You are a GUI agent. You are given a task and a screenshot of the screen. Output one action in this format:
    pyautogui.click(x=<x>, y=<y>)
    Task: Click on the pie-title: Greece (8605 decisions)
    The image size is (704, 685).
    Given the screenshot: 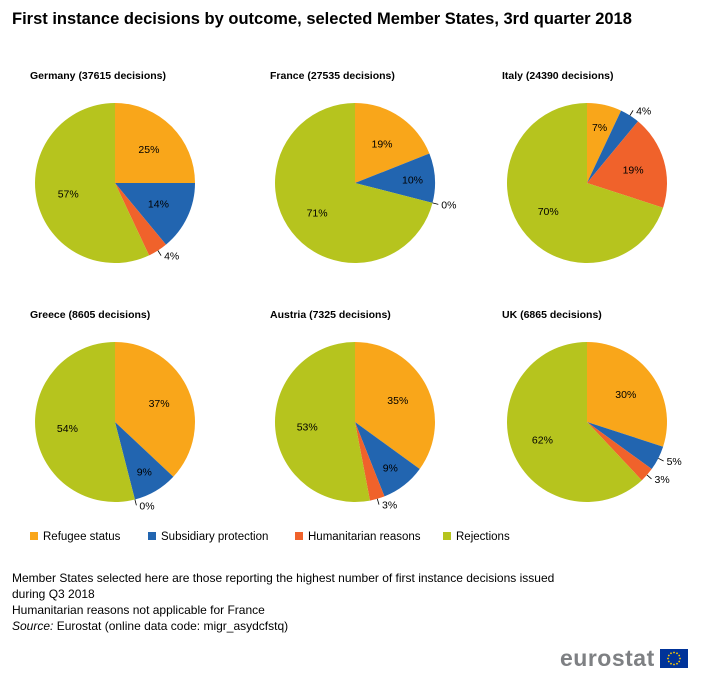 What is the action you would take?
    pyautogui.click(x=90, y=315)
    